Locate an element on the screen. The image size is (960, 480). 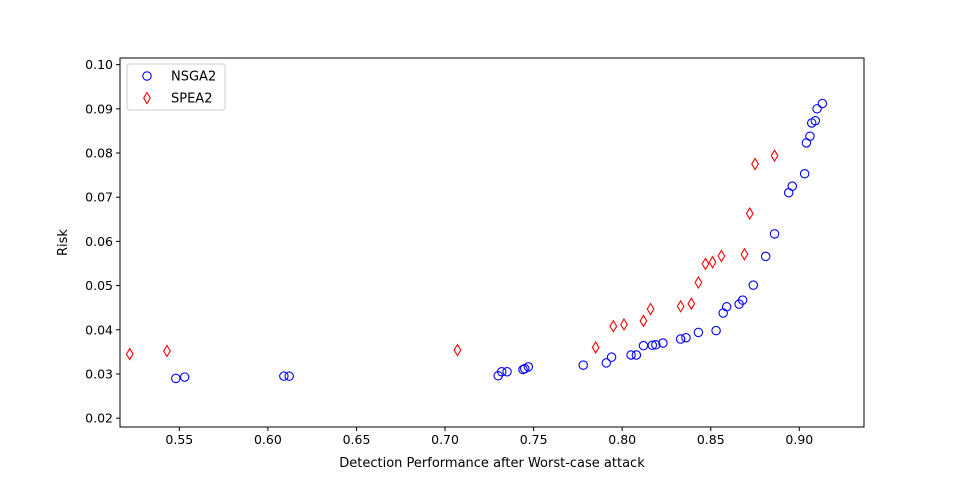
x-tick-label: 0.90 is located at coordinates (799, 439).